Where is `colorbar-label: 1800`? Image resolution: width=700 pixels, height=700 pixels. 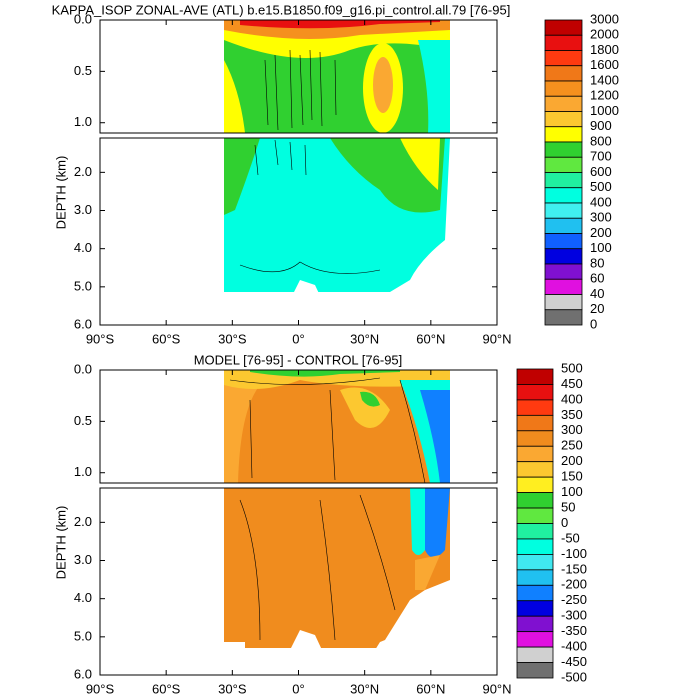
colorbar-label: 1800 is located at coordinates (604, 49).